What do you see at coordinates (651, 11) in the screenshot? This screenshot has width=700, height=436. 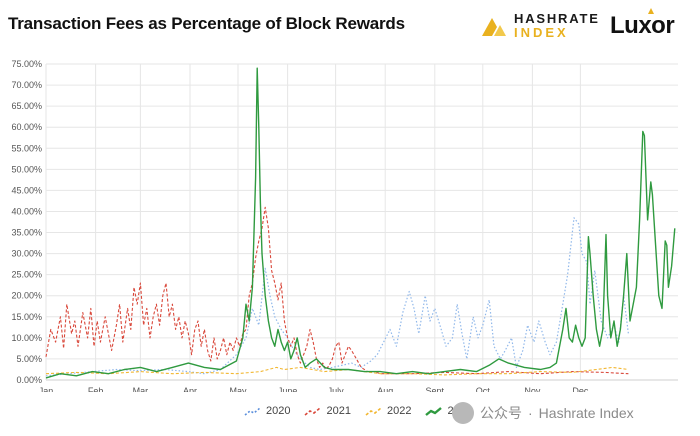 I see `luxor-accent-icon` at bounding box center [651, 11].